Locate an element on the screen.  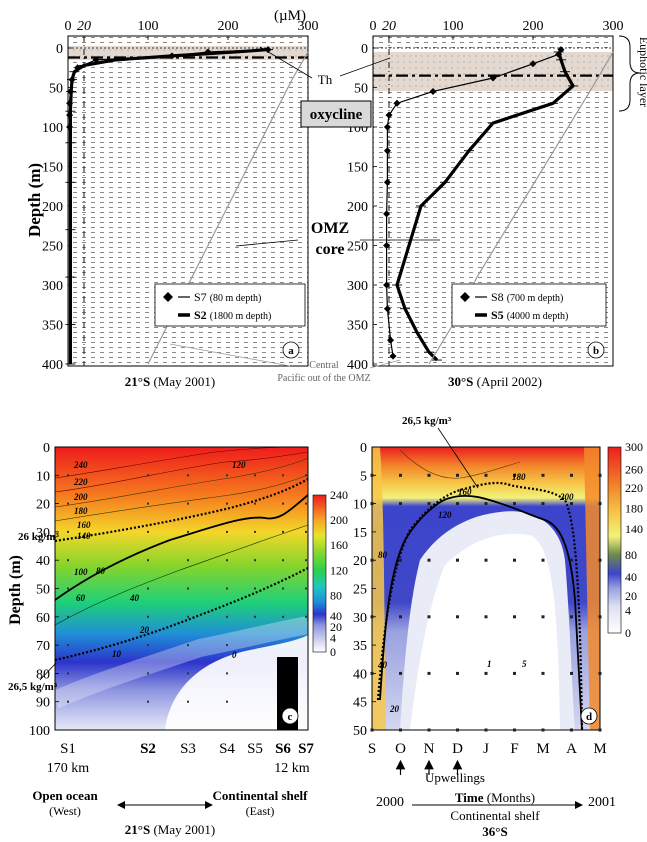
panel-d-colorbar-ticks: 0 420 40 80 140 180 220 260 300 is located at coordinates (634, 540).